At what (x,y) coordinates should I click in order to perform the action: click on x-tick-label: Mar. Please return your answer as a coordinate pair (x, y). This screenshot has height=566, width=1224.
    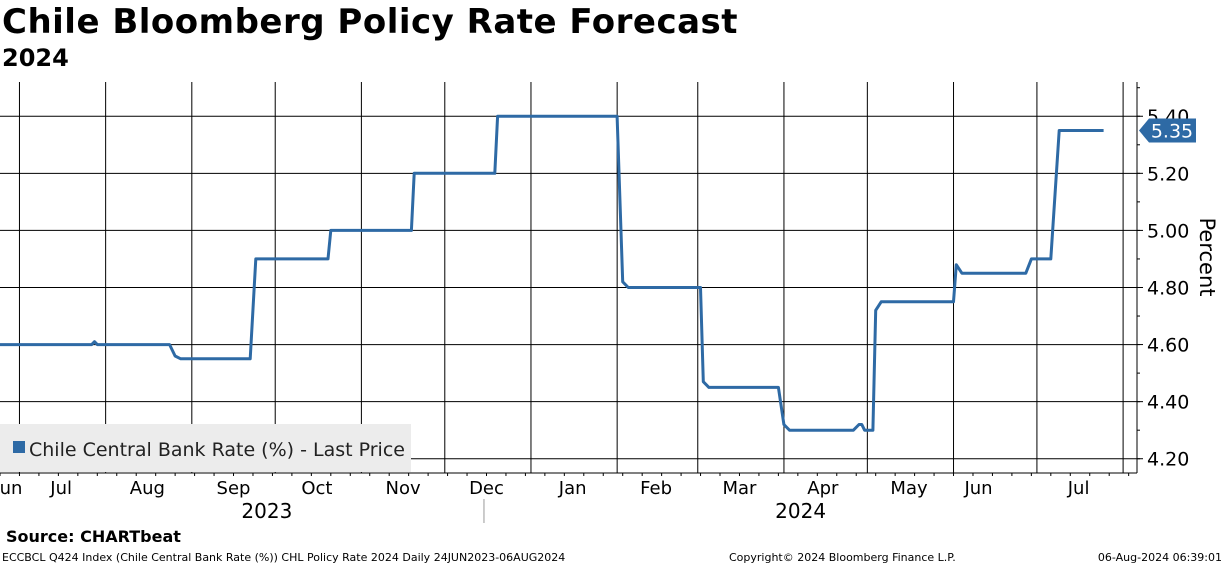
    Looking at the image, I should click on (739, 488).